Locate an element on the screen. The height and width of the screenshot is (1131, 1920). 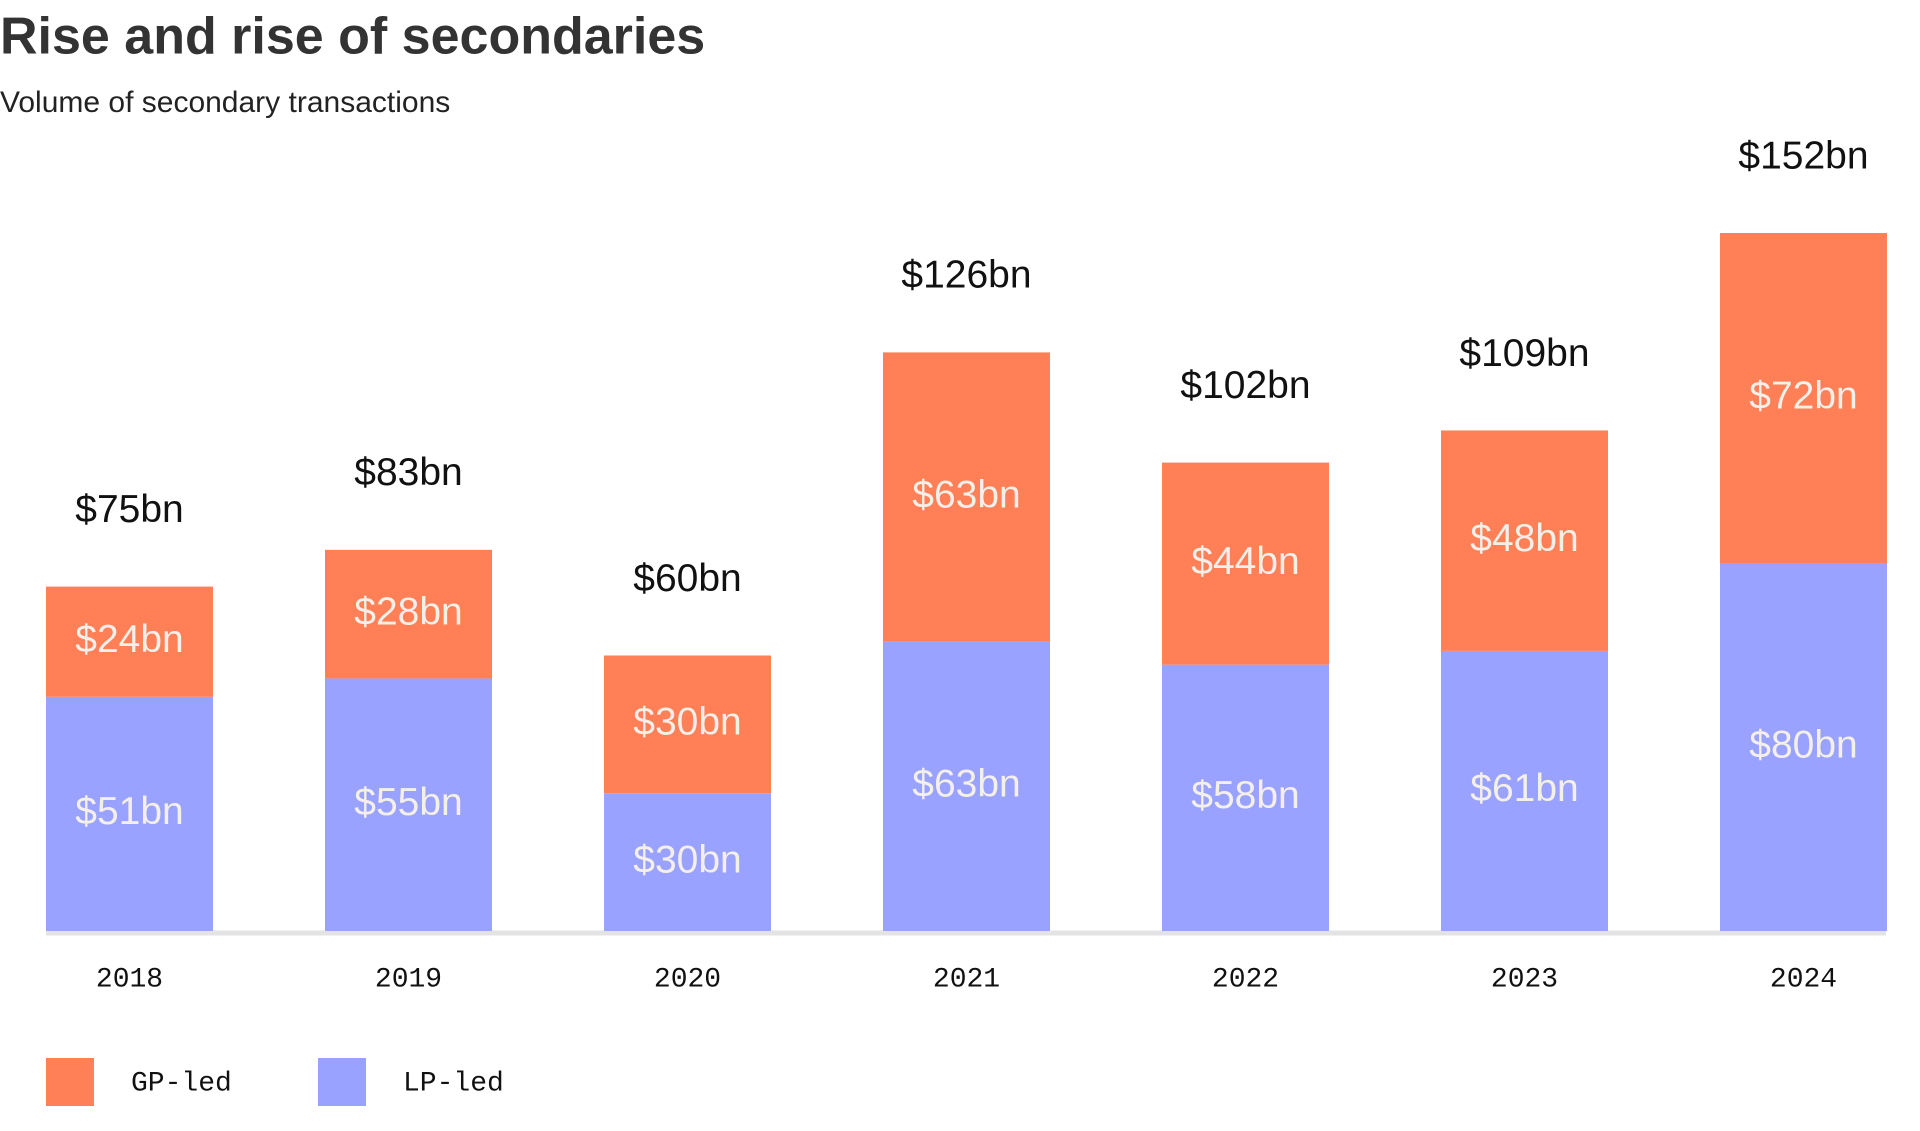
total-label: $102bn is located at coordinates (1245, 385).